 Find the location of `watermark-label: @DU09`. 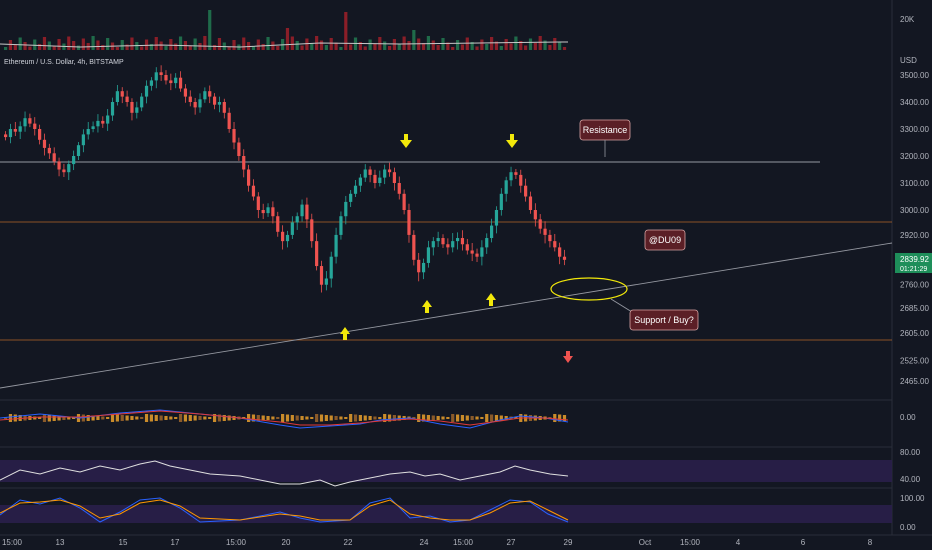

watermark-label: @DU09 is located at coordinates (665, 240).